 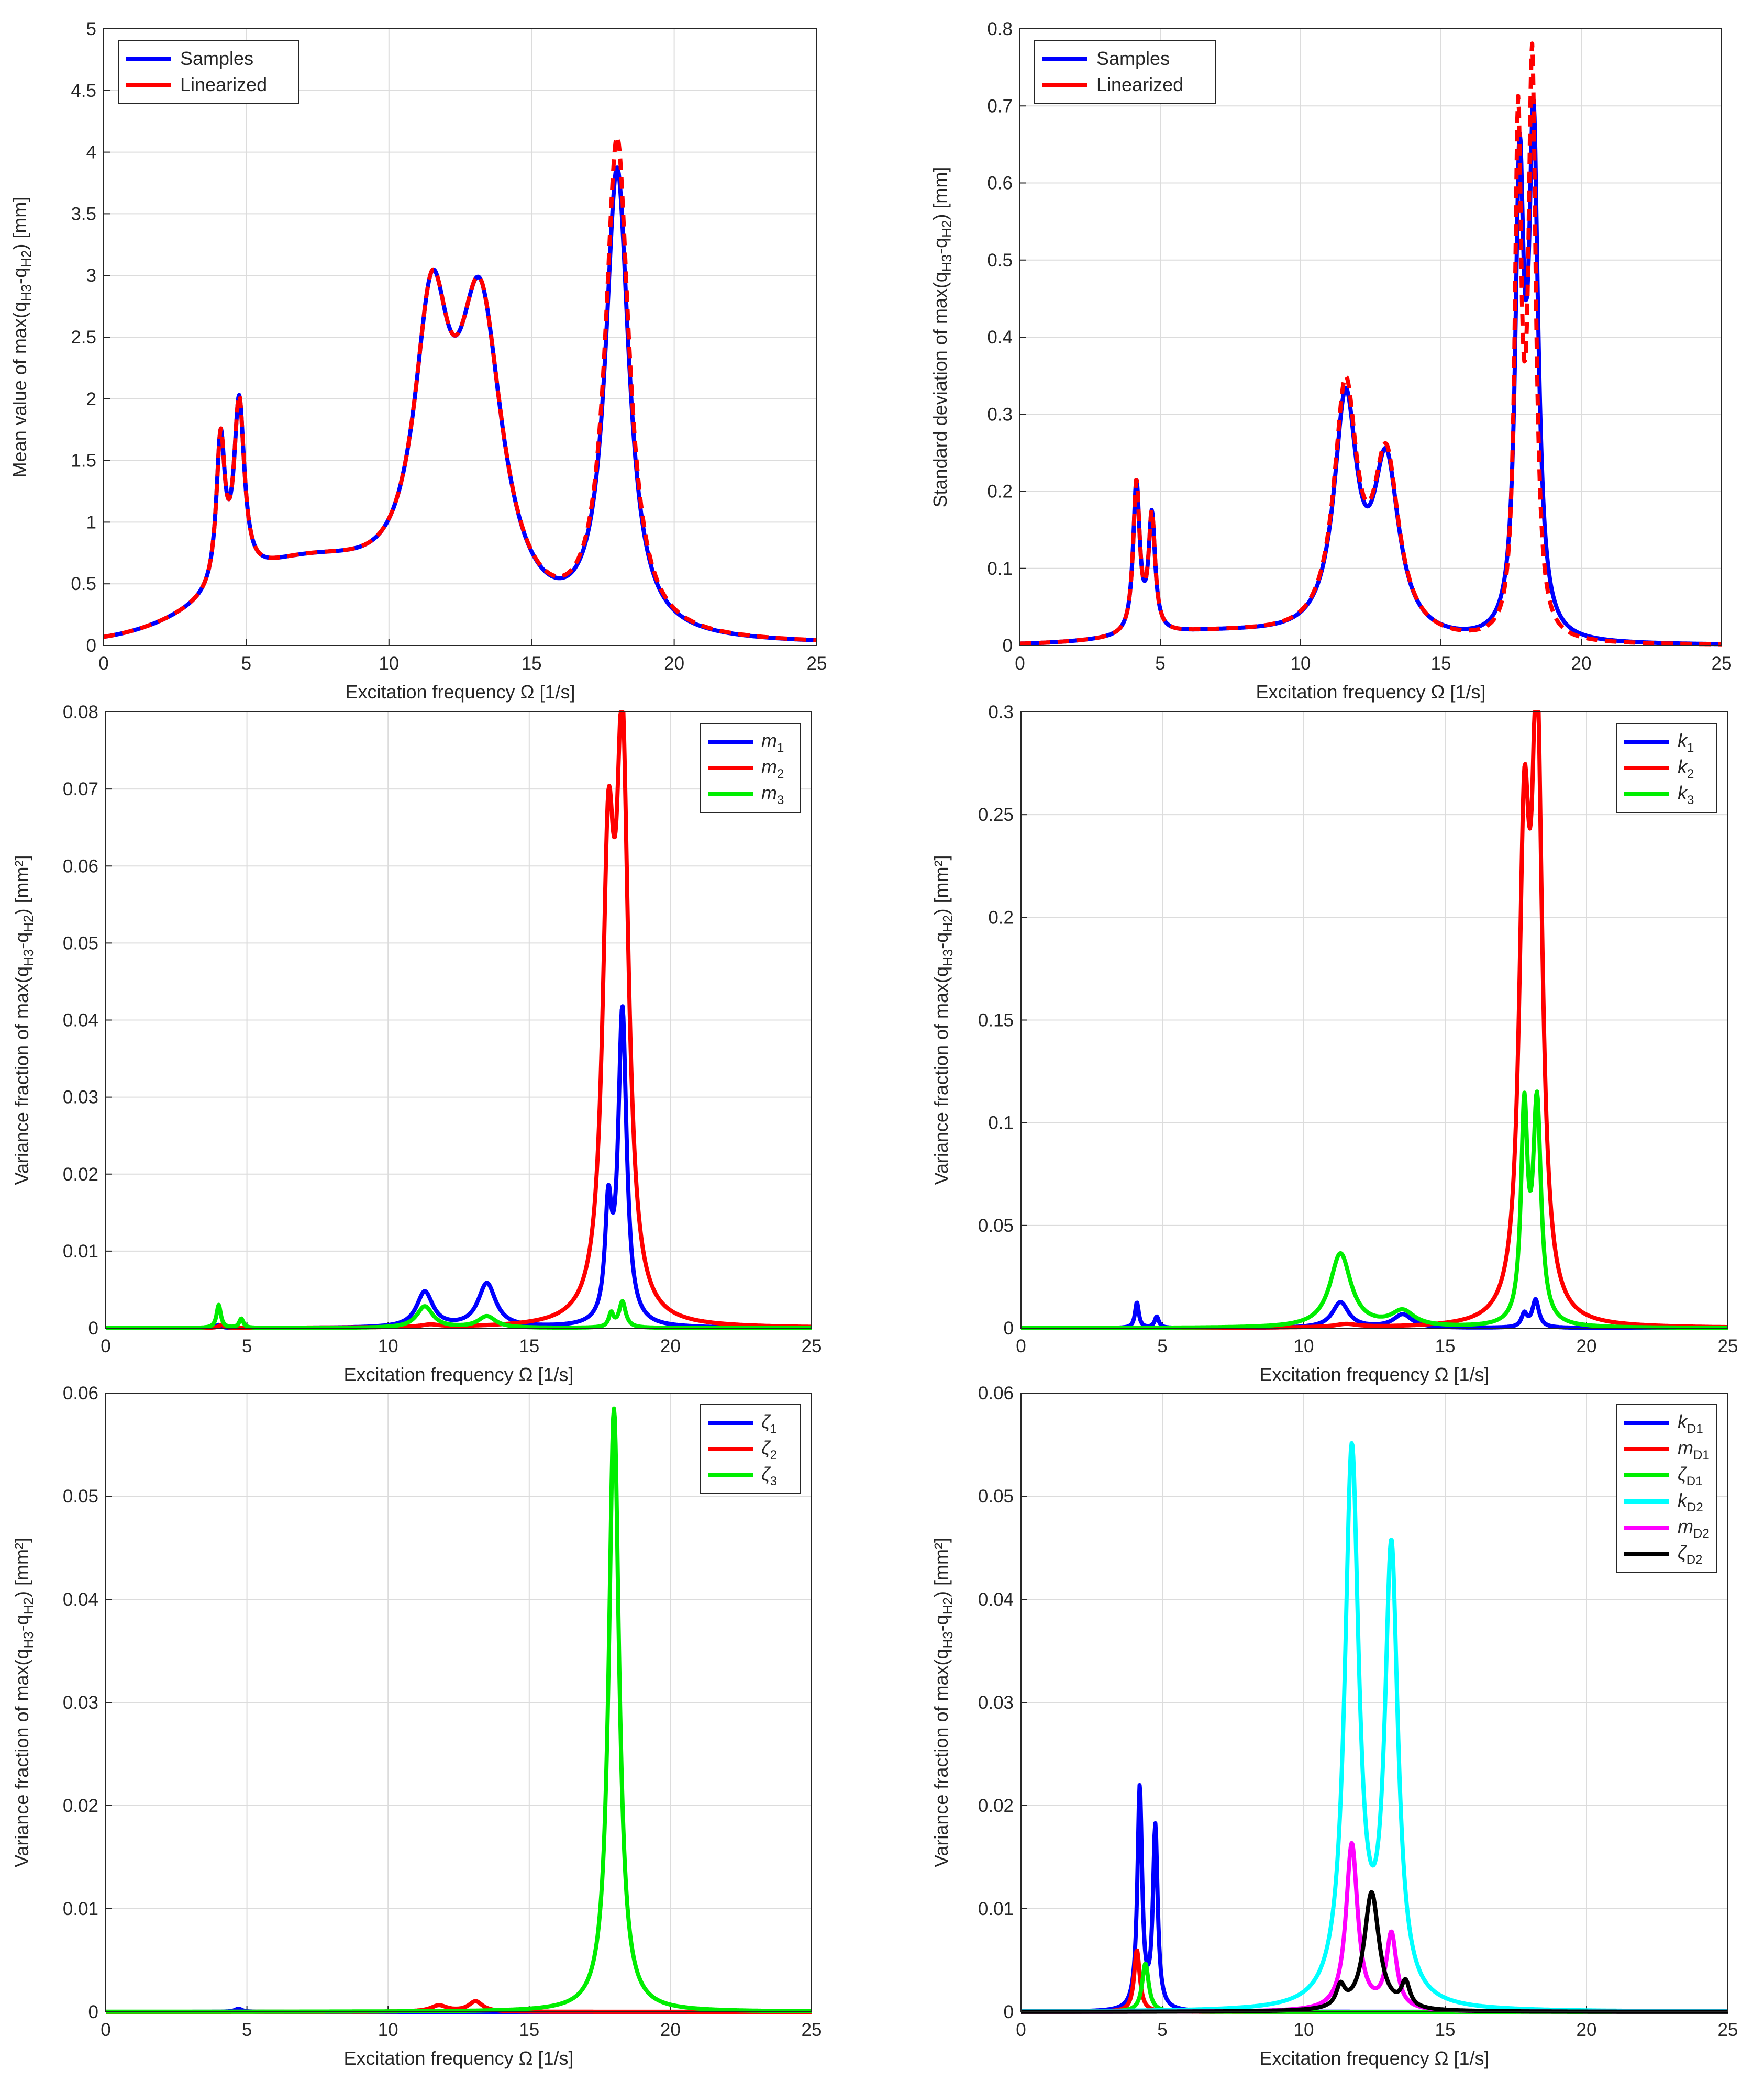 I want to click on y-tick-label: 0.1, so click(x=1001, y=1123).